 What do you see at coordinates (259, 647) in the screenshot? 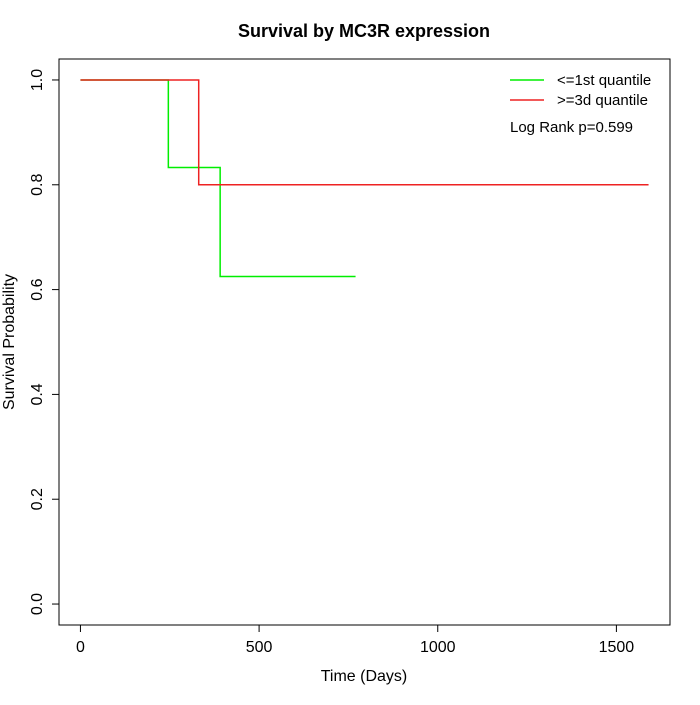
I see `x-tick-label: 500` at bounding box center [259, 647].